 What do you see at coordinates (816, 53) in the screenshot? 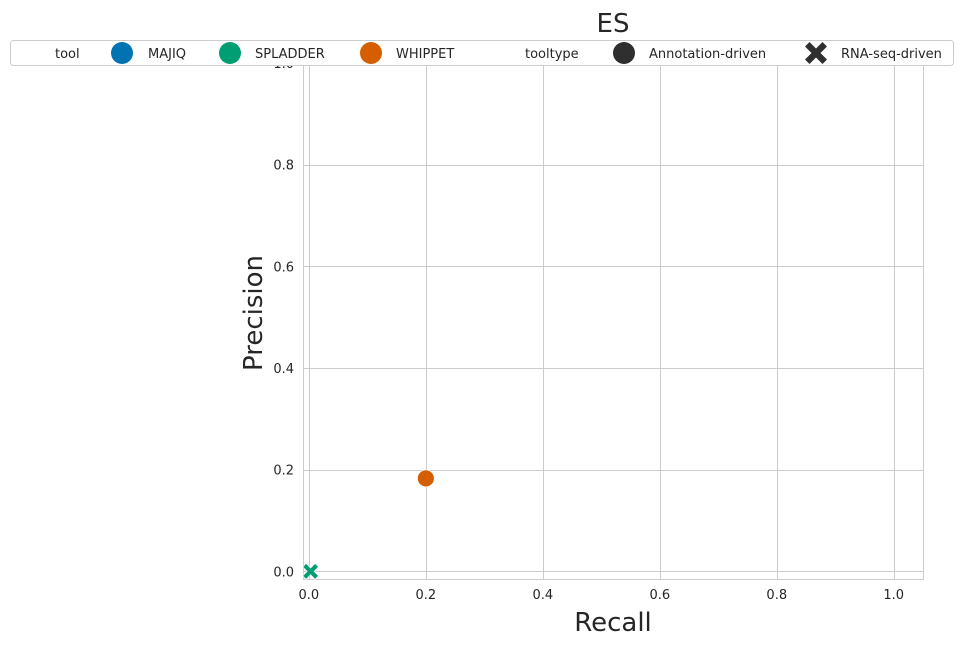
I see `legend-marker-rna-seq-driven` at bounding box center [816, 53].